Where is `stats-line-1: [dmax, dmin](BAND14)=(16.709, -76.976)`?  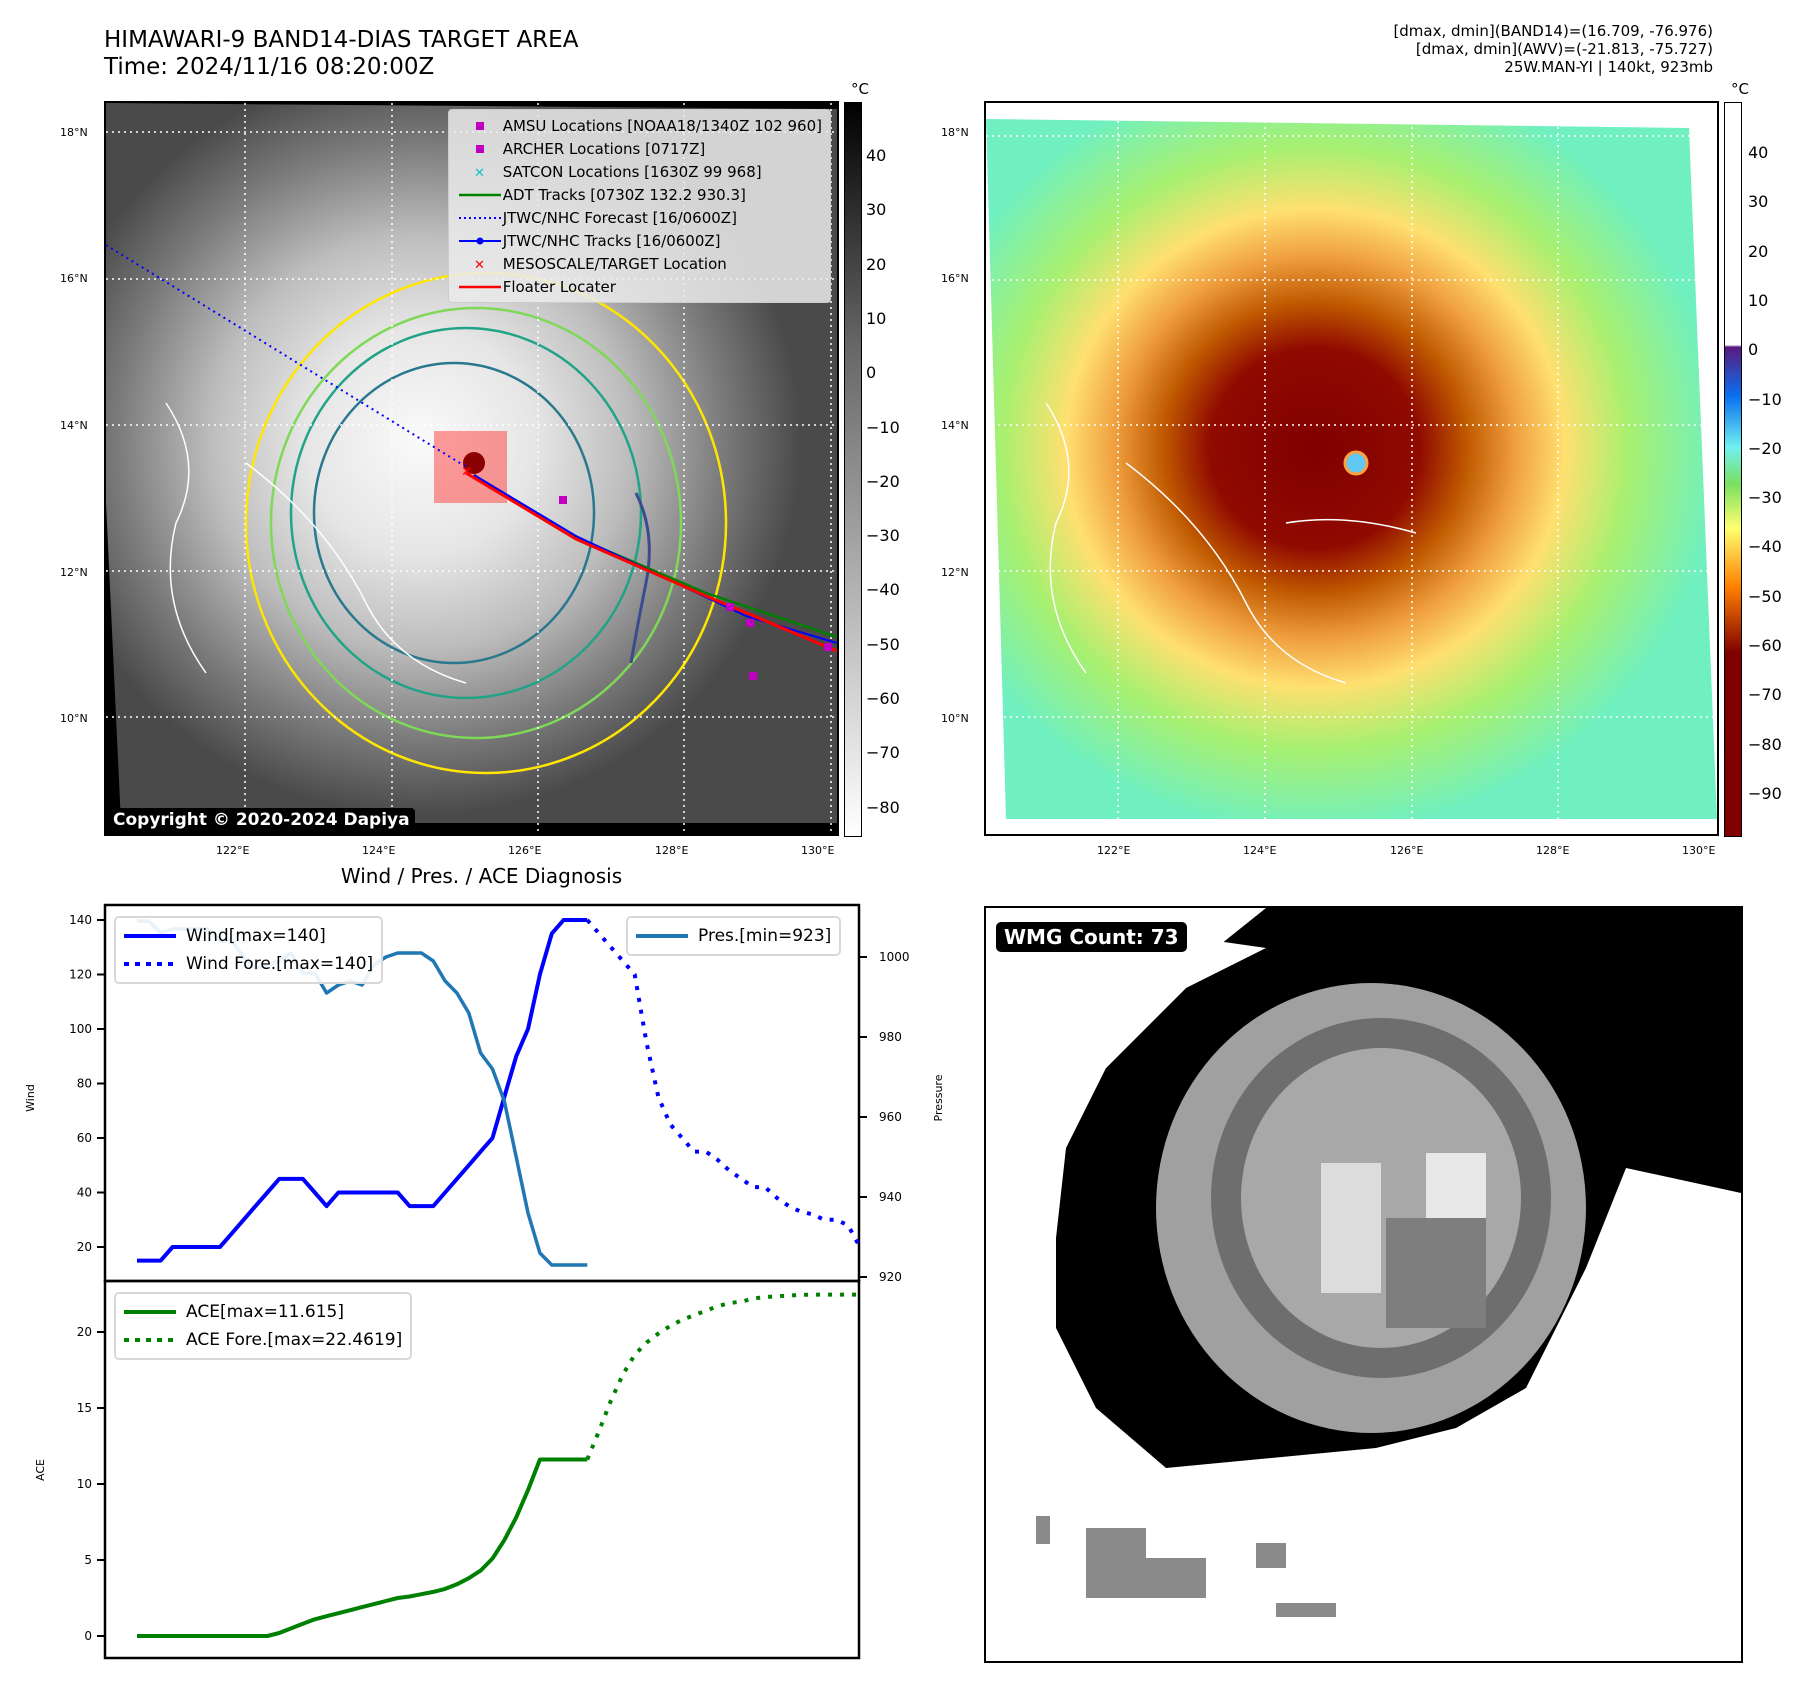 stats-line-1: [dmax, dmin](BAND14)=(16.709, -76.976) is located at coordinates (1553, 31).